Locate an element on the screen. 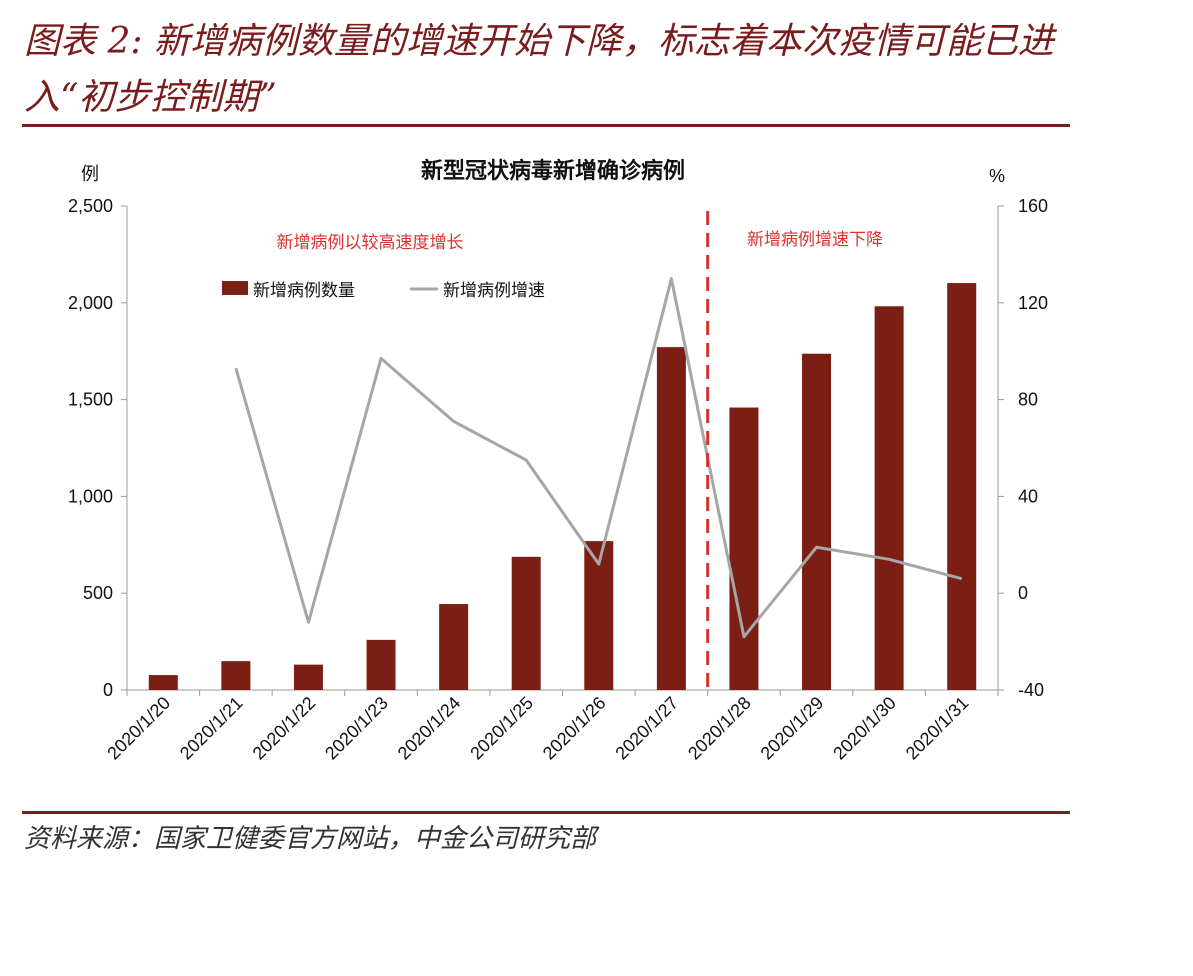 The height and width of the screenshot is (976, 1193). title-divider is located at coordinates (546, 125).